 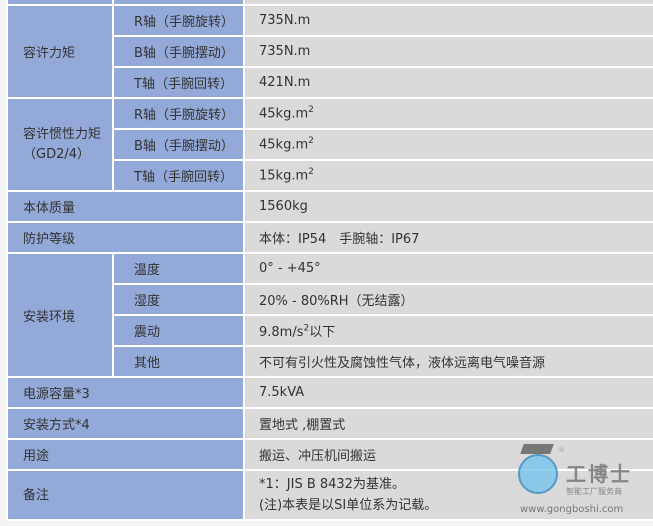 I want to click on table-row: 防护等级 本体：IP54 手腕轴：IP67, so click(x=330, y=237).